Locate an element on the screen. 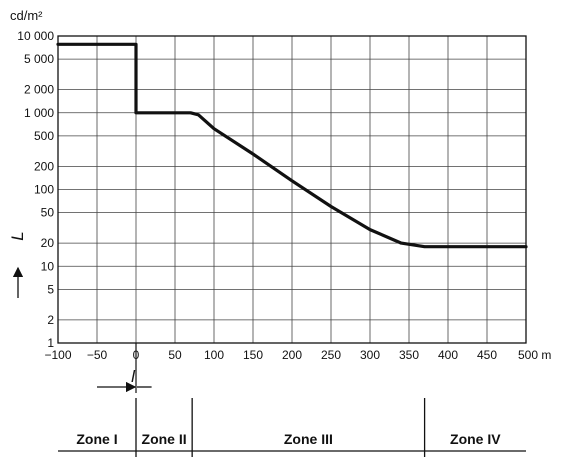 The image size is (561, 457). y-tick-label: 50 is located at coordinates (48, 213).